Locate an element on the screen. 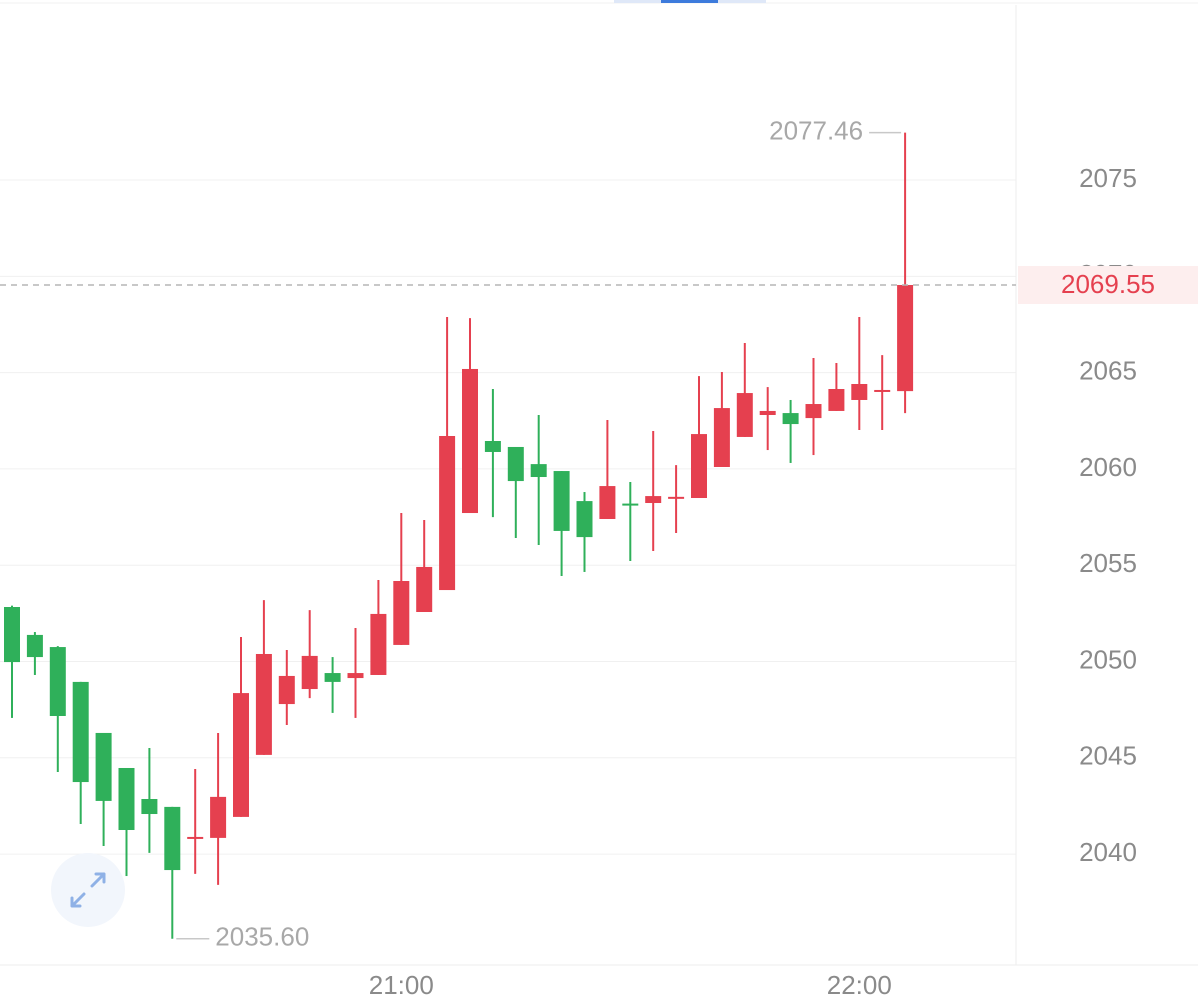 Image resolution: width=1198 pixels, height=1006 pixels. last-price-tag is located at coordinates (1108, 285).